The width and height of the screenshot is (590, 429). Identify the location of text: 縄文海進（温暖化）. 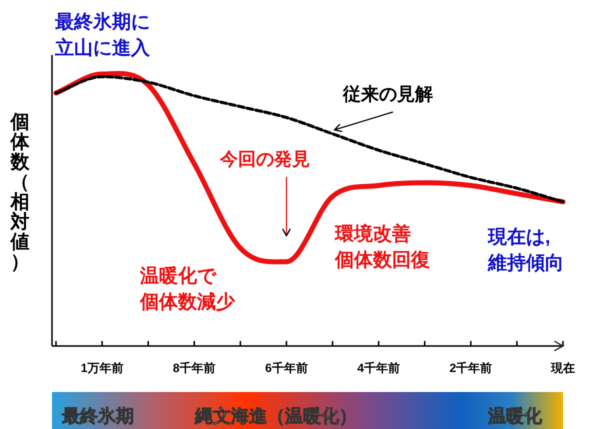
(275, 416).